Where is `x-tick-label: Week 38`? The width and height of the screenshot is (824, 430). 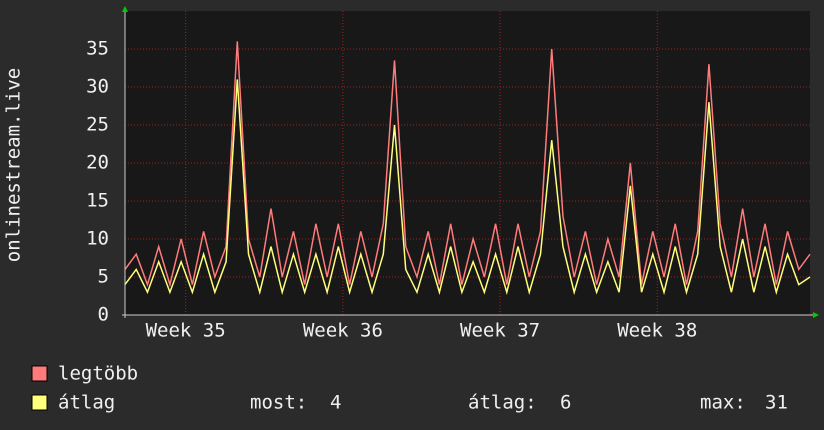
x-tick-label: Week 38 is located at coordinates (657, 331).